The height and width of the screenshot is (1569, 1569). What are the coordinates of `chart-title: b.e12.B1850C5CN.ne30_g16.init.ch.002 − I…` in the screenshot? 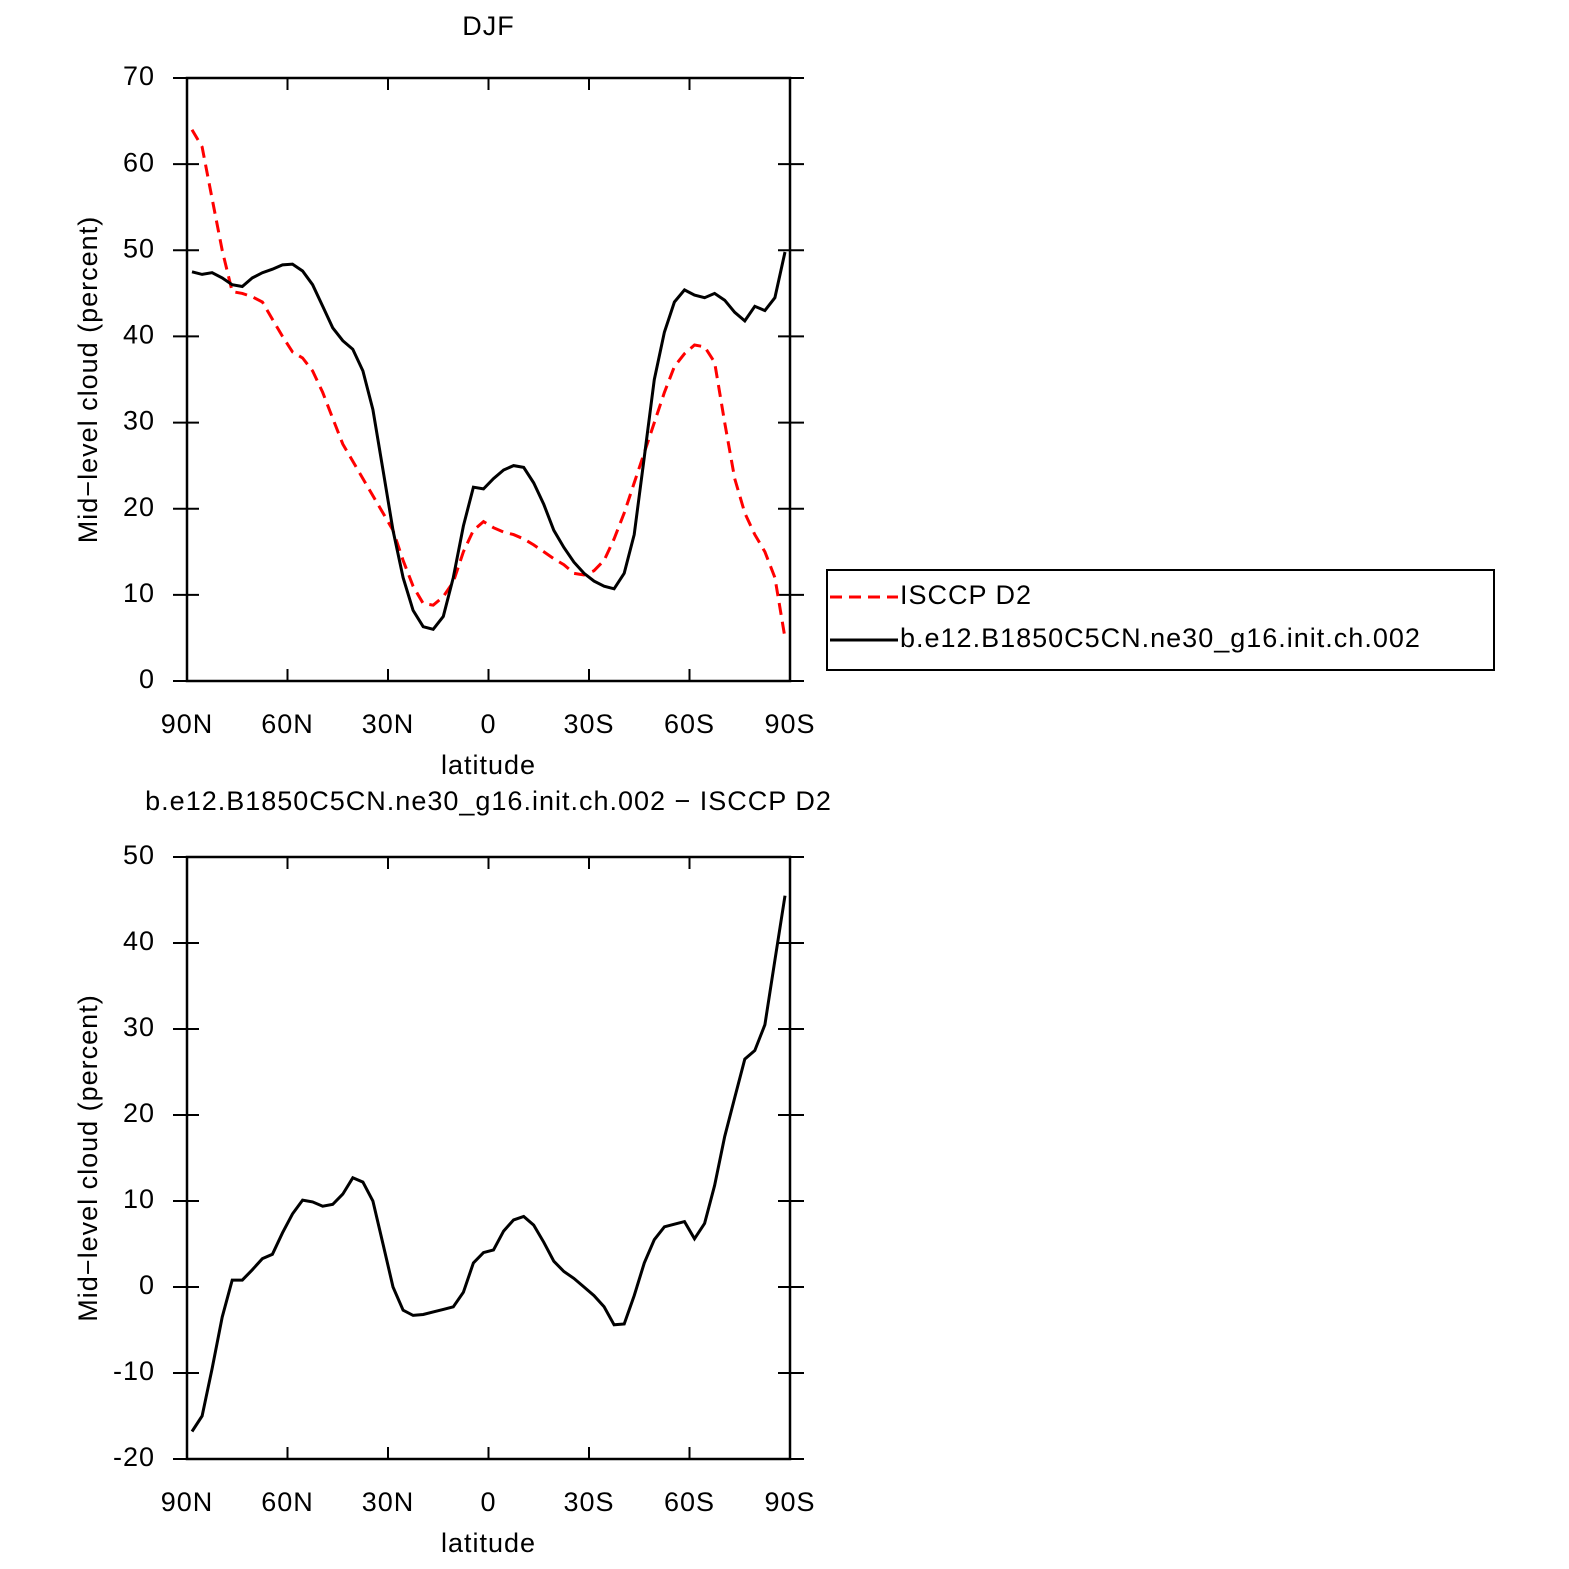 It's located at (488, 801).